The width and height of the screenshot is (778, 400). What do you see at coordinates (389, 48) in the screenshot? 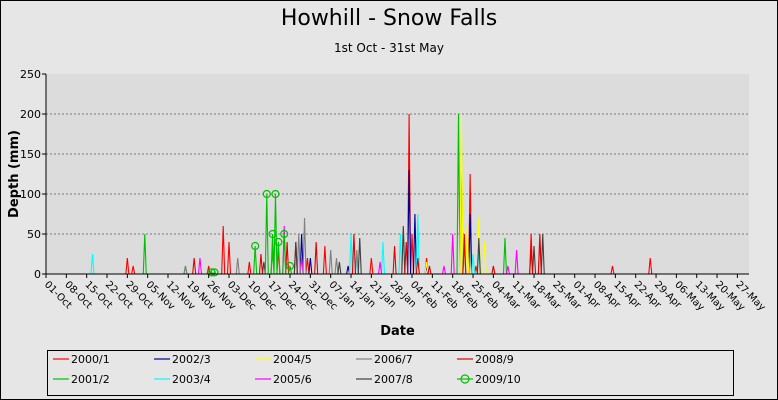
I see `chart-subtitle: 1st Oct - 31st May` at bounding box center [389, 48].